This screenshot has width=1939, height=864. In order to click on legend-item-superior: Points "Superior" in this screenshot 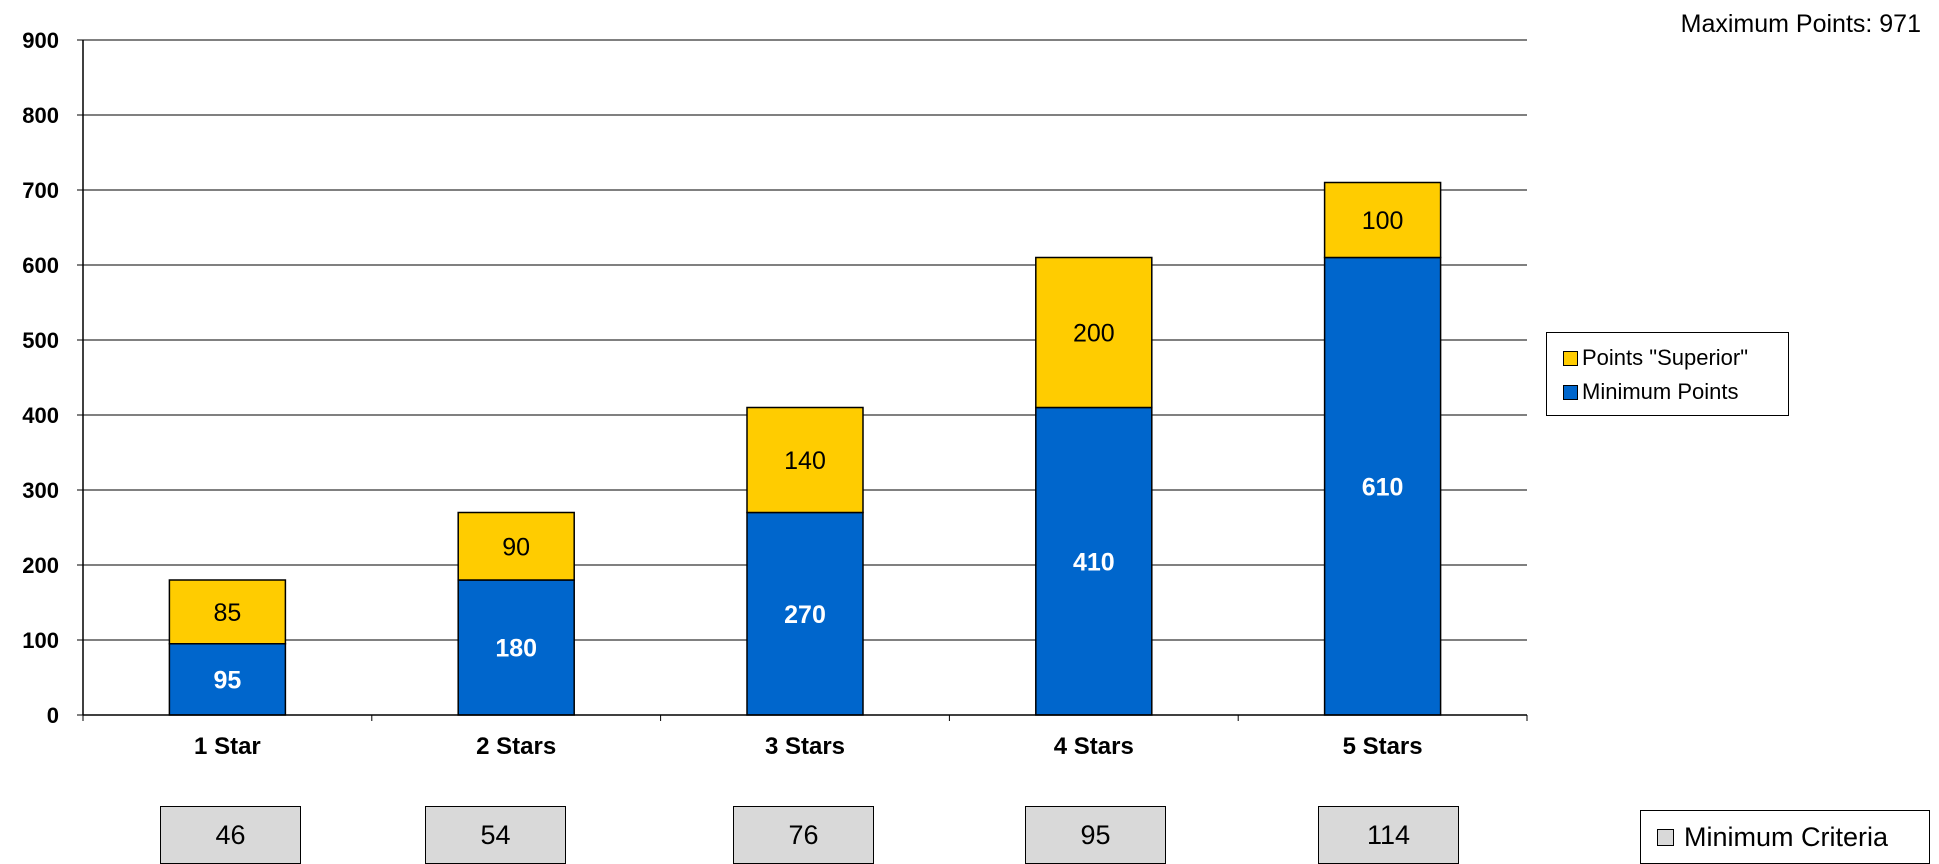, I will do `click(1675, 358)`.